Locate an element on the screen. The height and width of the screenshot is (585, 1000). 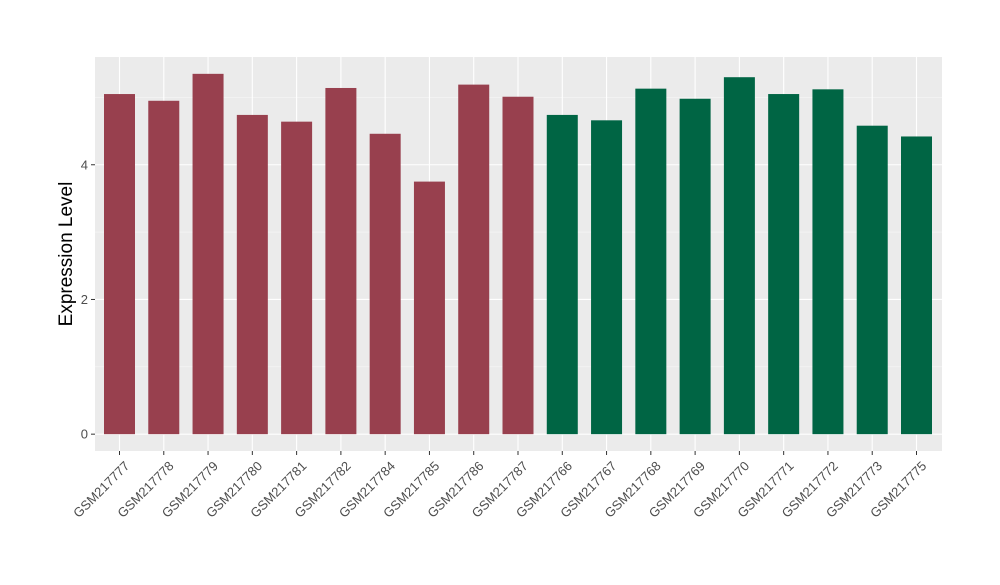
bar-GSM217767 is located at coordinates (607, 277).